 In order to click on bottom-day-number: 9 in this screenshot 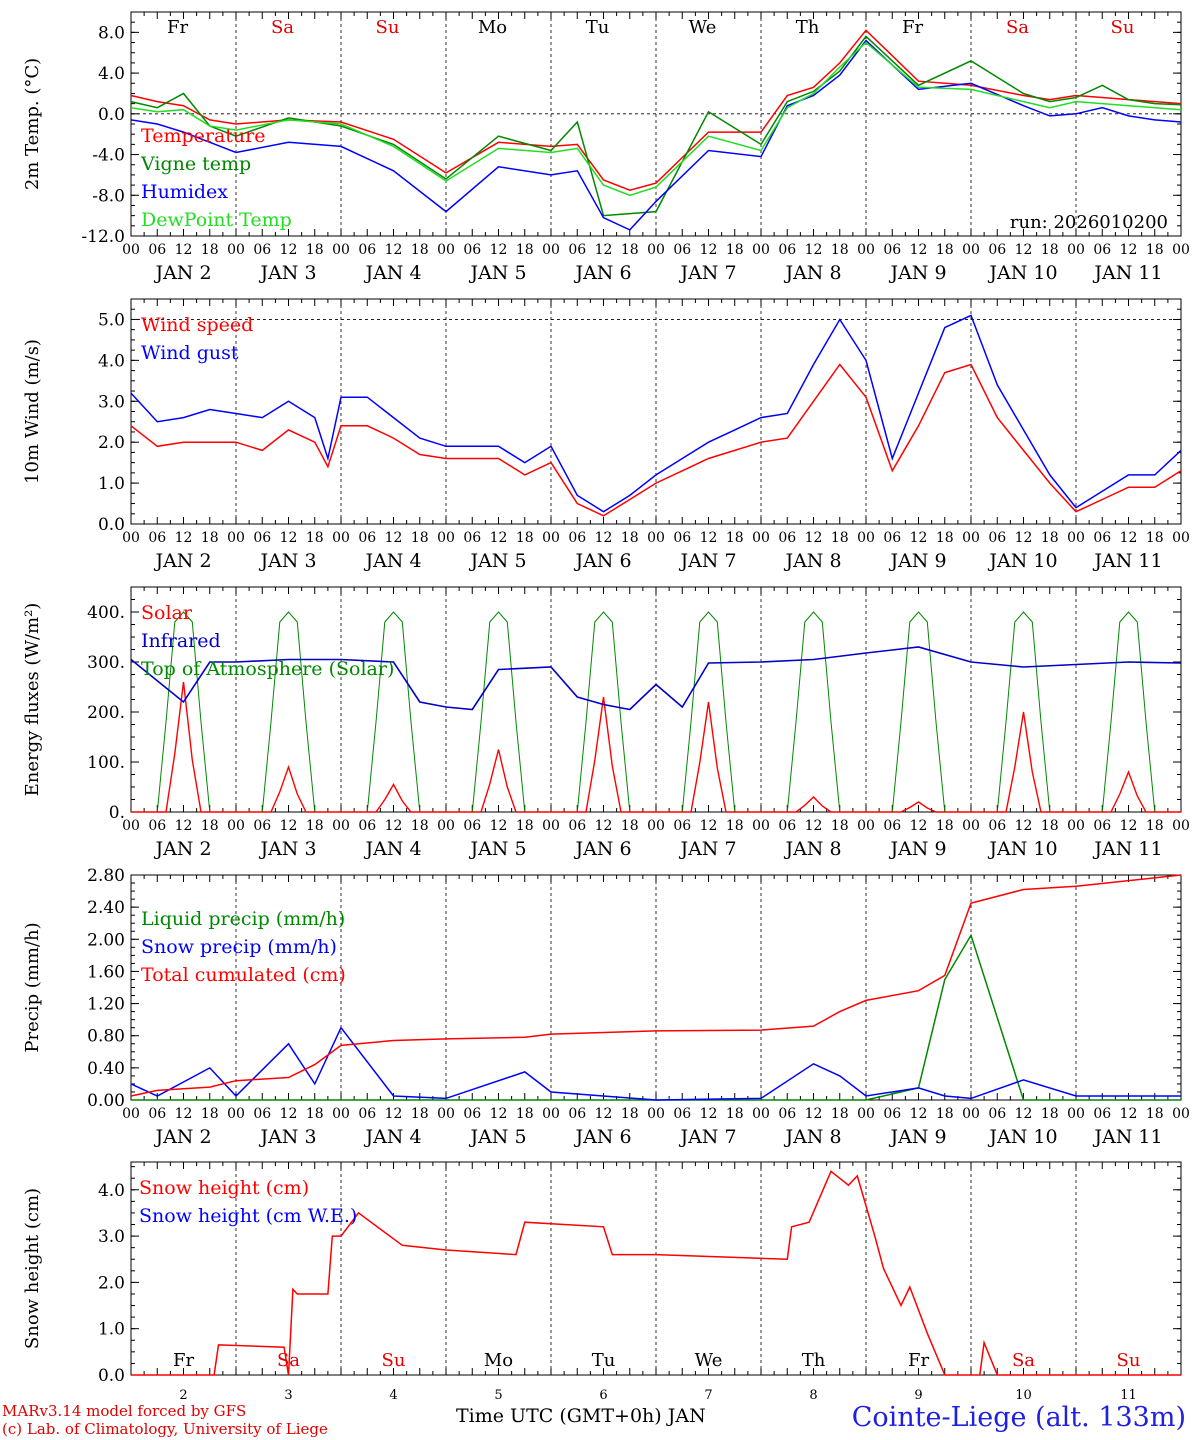, I will do `click(918, 1395)`.